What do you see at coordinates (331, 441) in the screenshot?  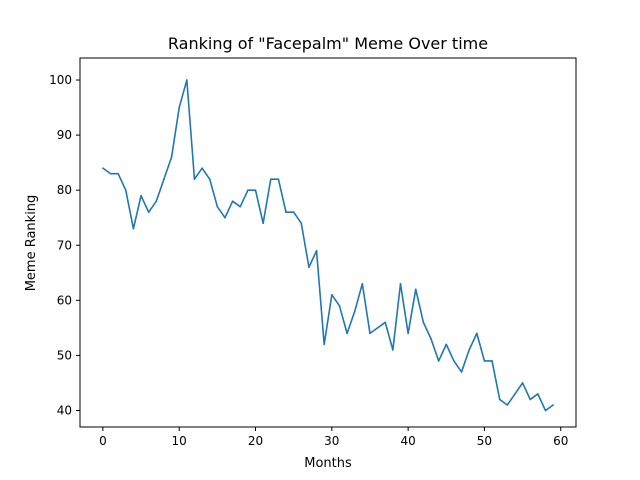 I see `x-tick-label: 30` at bounding box center [331, 441].